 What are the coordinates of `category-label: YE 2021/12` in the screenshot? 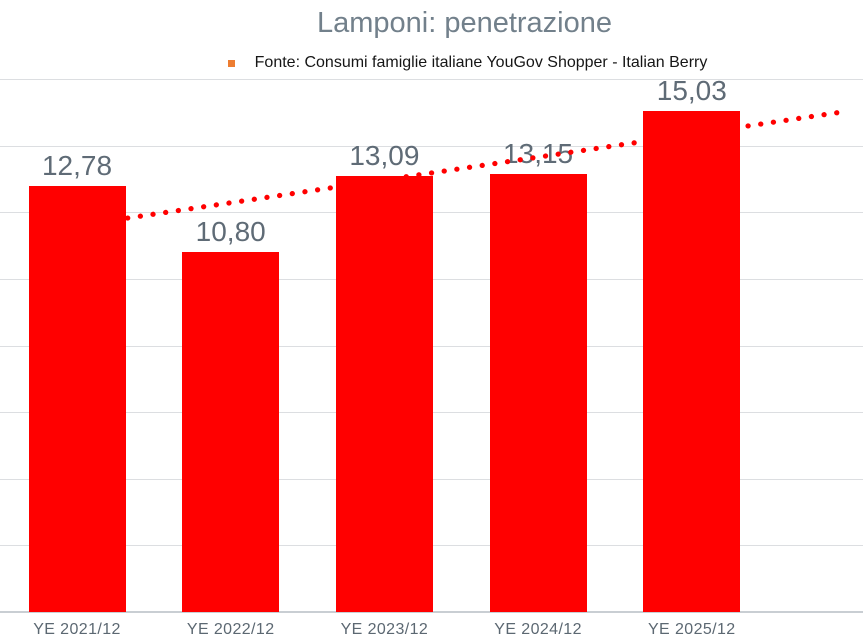 It's located at (77, 629).